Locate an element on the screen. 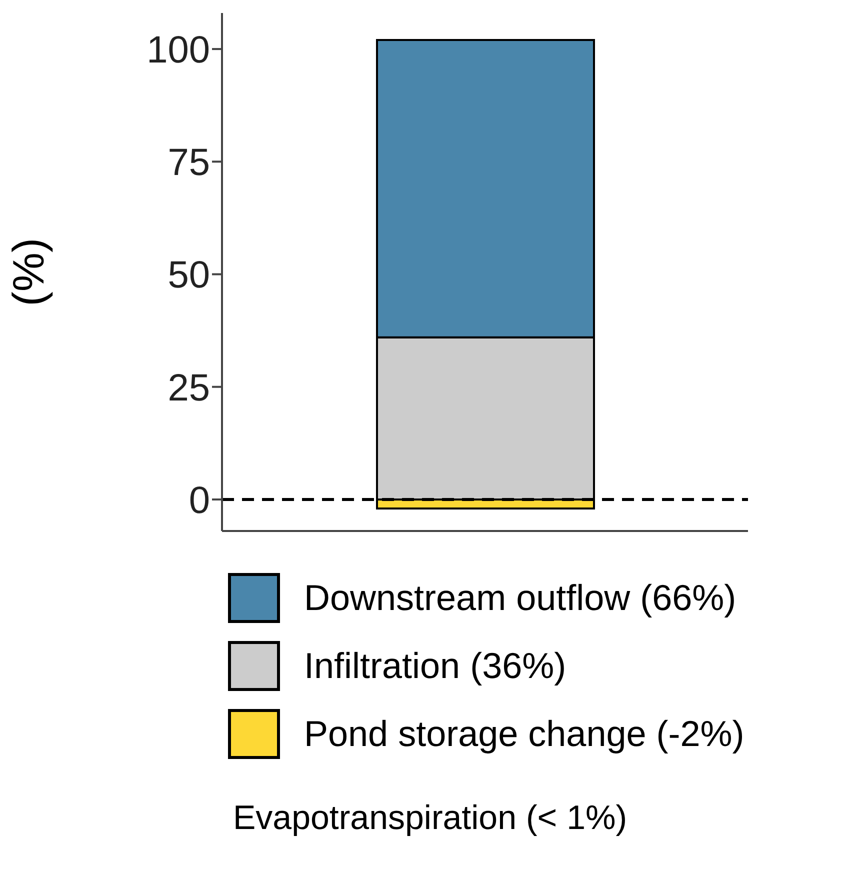  y-tick-label: 100 is located at coordinates (178, 51).